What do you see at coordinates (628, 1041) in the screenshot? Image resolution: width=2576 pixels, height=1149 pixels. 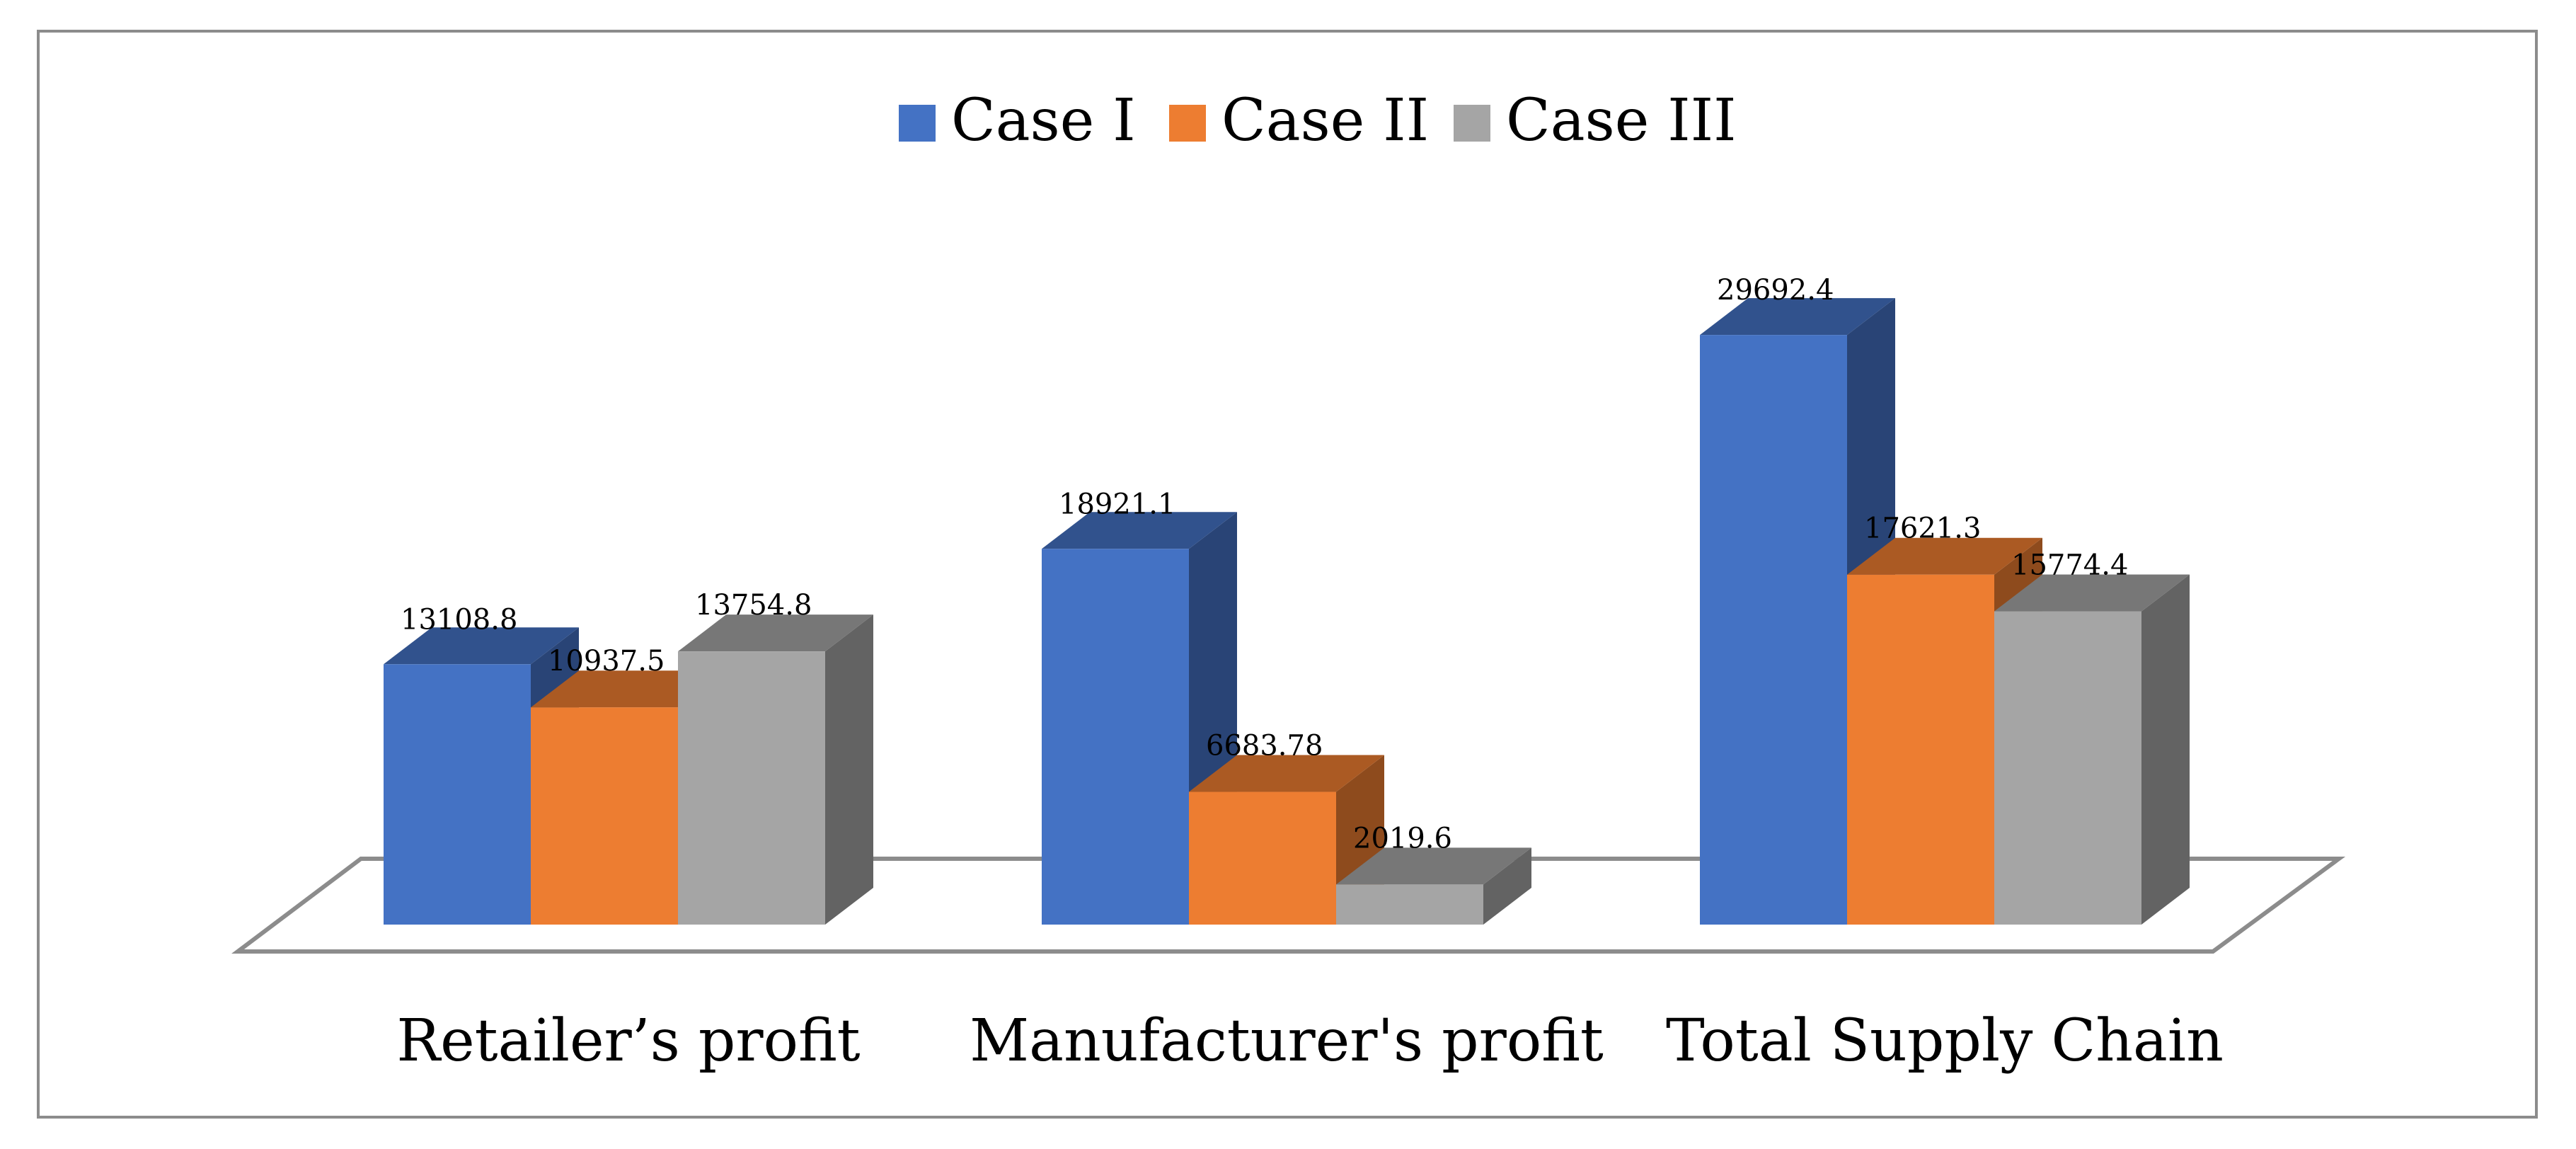 I see `category-label-retailer-s-profit: Retailer’s profit` at bounding box center [628, 1041].